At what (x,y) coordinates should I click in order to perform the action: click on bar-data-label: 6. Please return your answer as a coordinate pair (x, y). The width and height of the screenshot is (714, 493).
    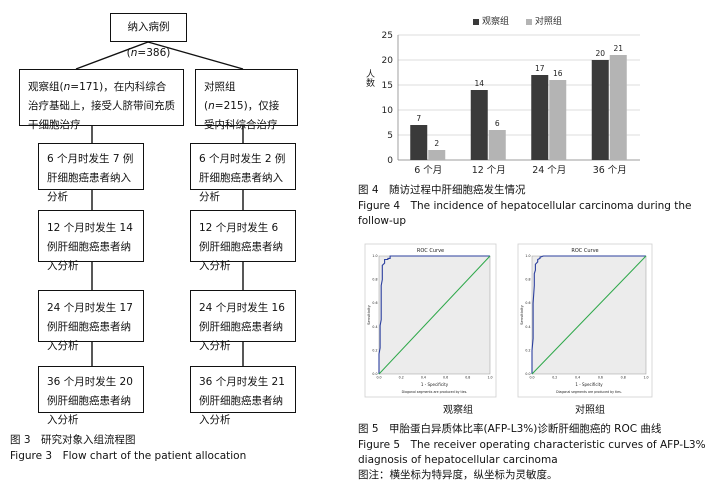
    Looking at the image, I should click on (497, 123).